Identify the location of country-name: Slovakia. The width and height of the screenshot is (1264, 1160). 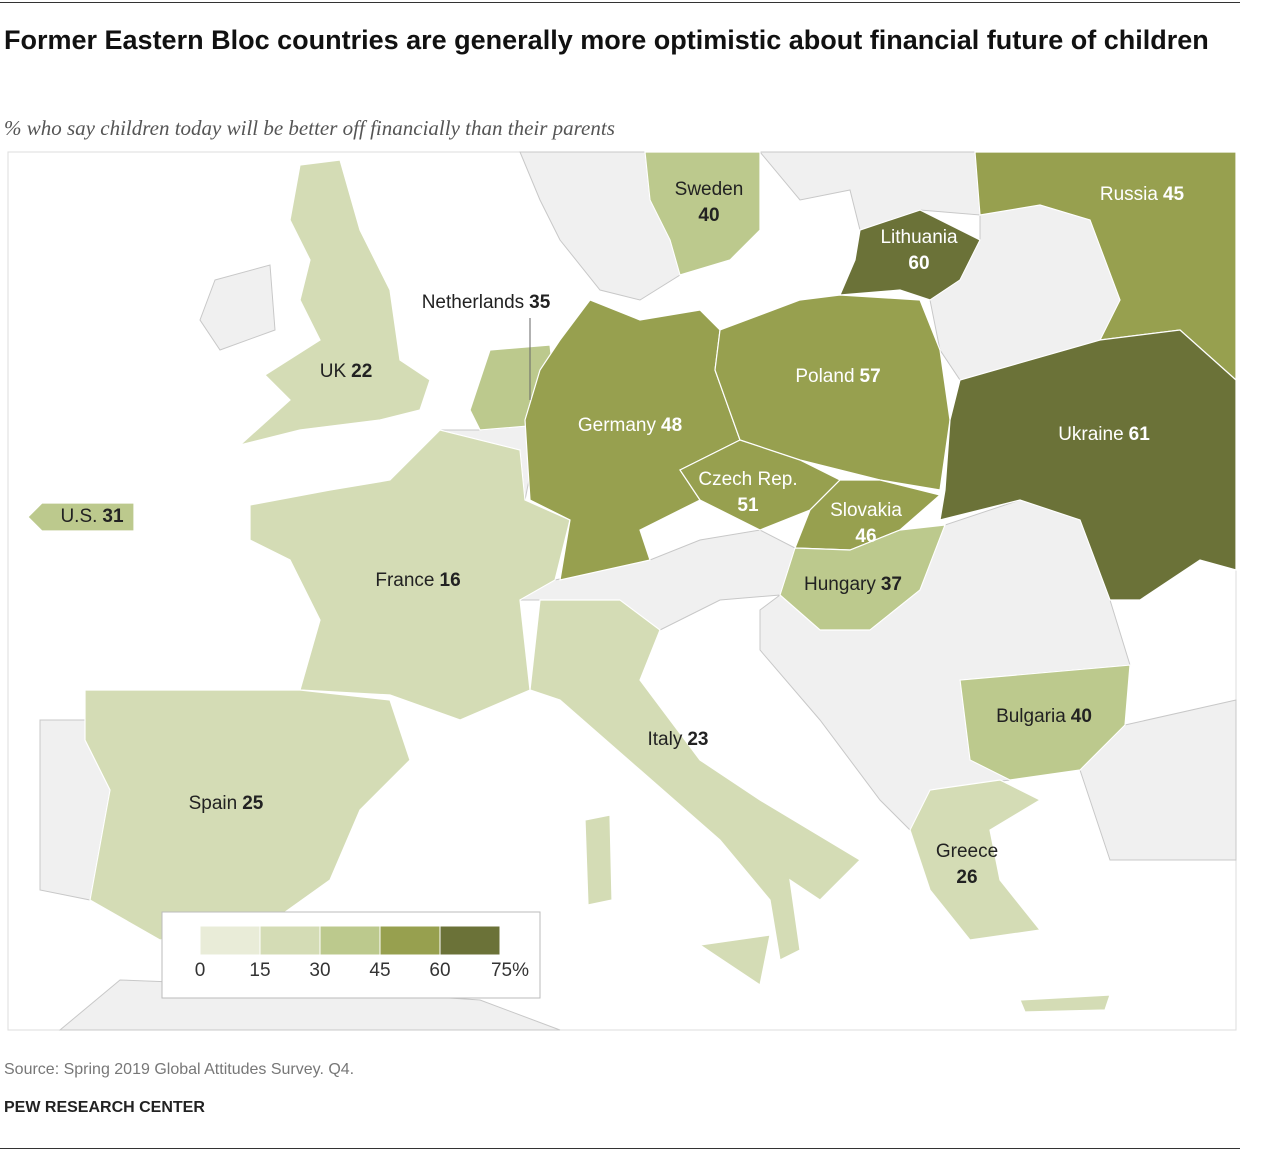
(866, 510).